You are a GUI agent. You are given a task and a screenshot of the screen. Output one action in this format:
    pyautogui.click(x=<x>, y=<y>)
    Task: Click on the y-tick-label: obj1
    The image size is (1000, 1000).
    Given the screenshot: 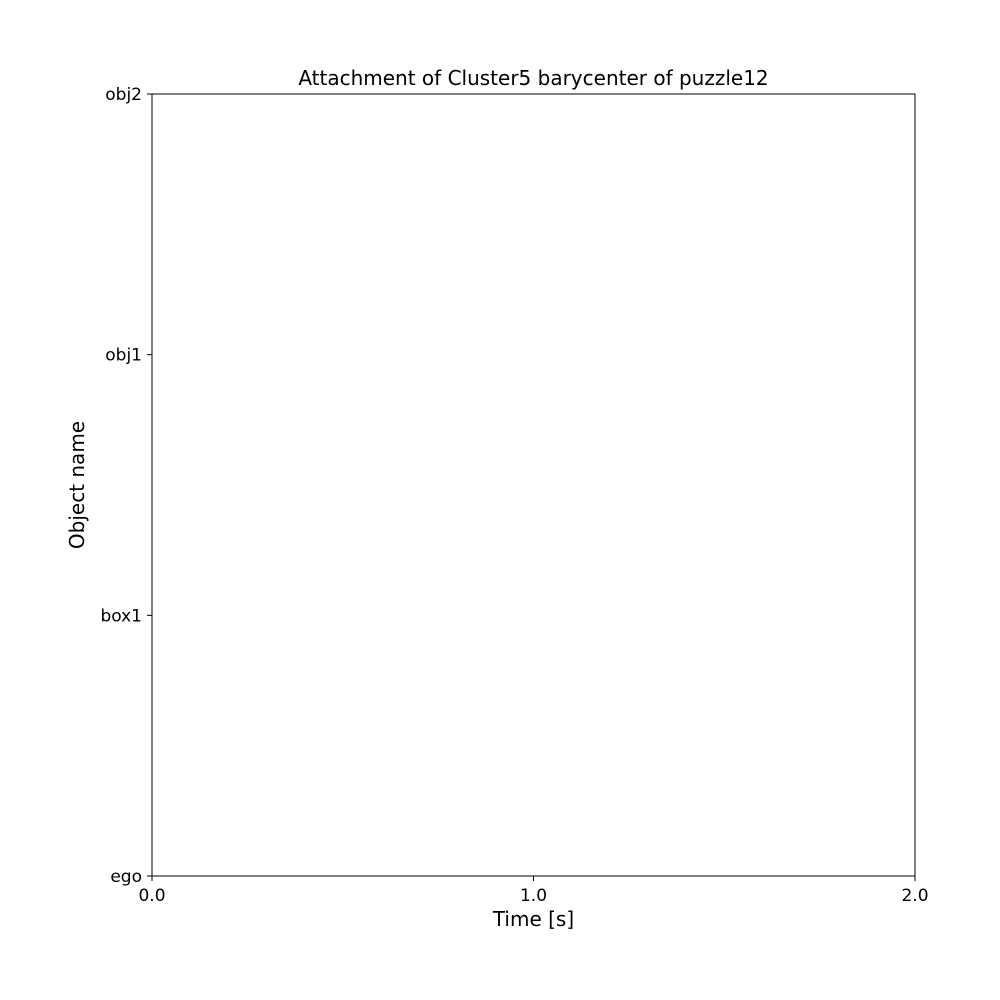 What is the action you would take?
    pyautogui.click(x=123, y=356)
    